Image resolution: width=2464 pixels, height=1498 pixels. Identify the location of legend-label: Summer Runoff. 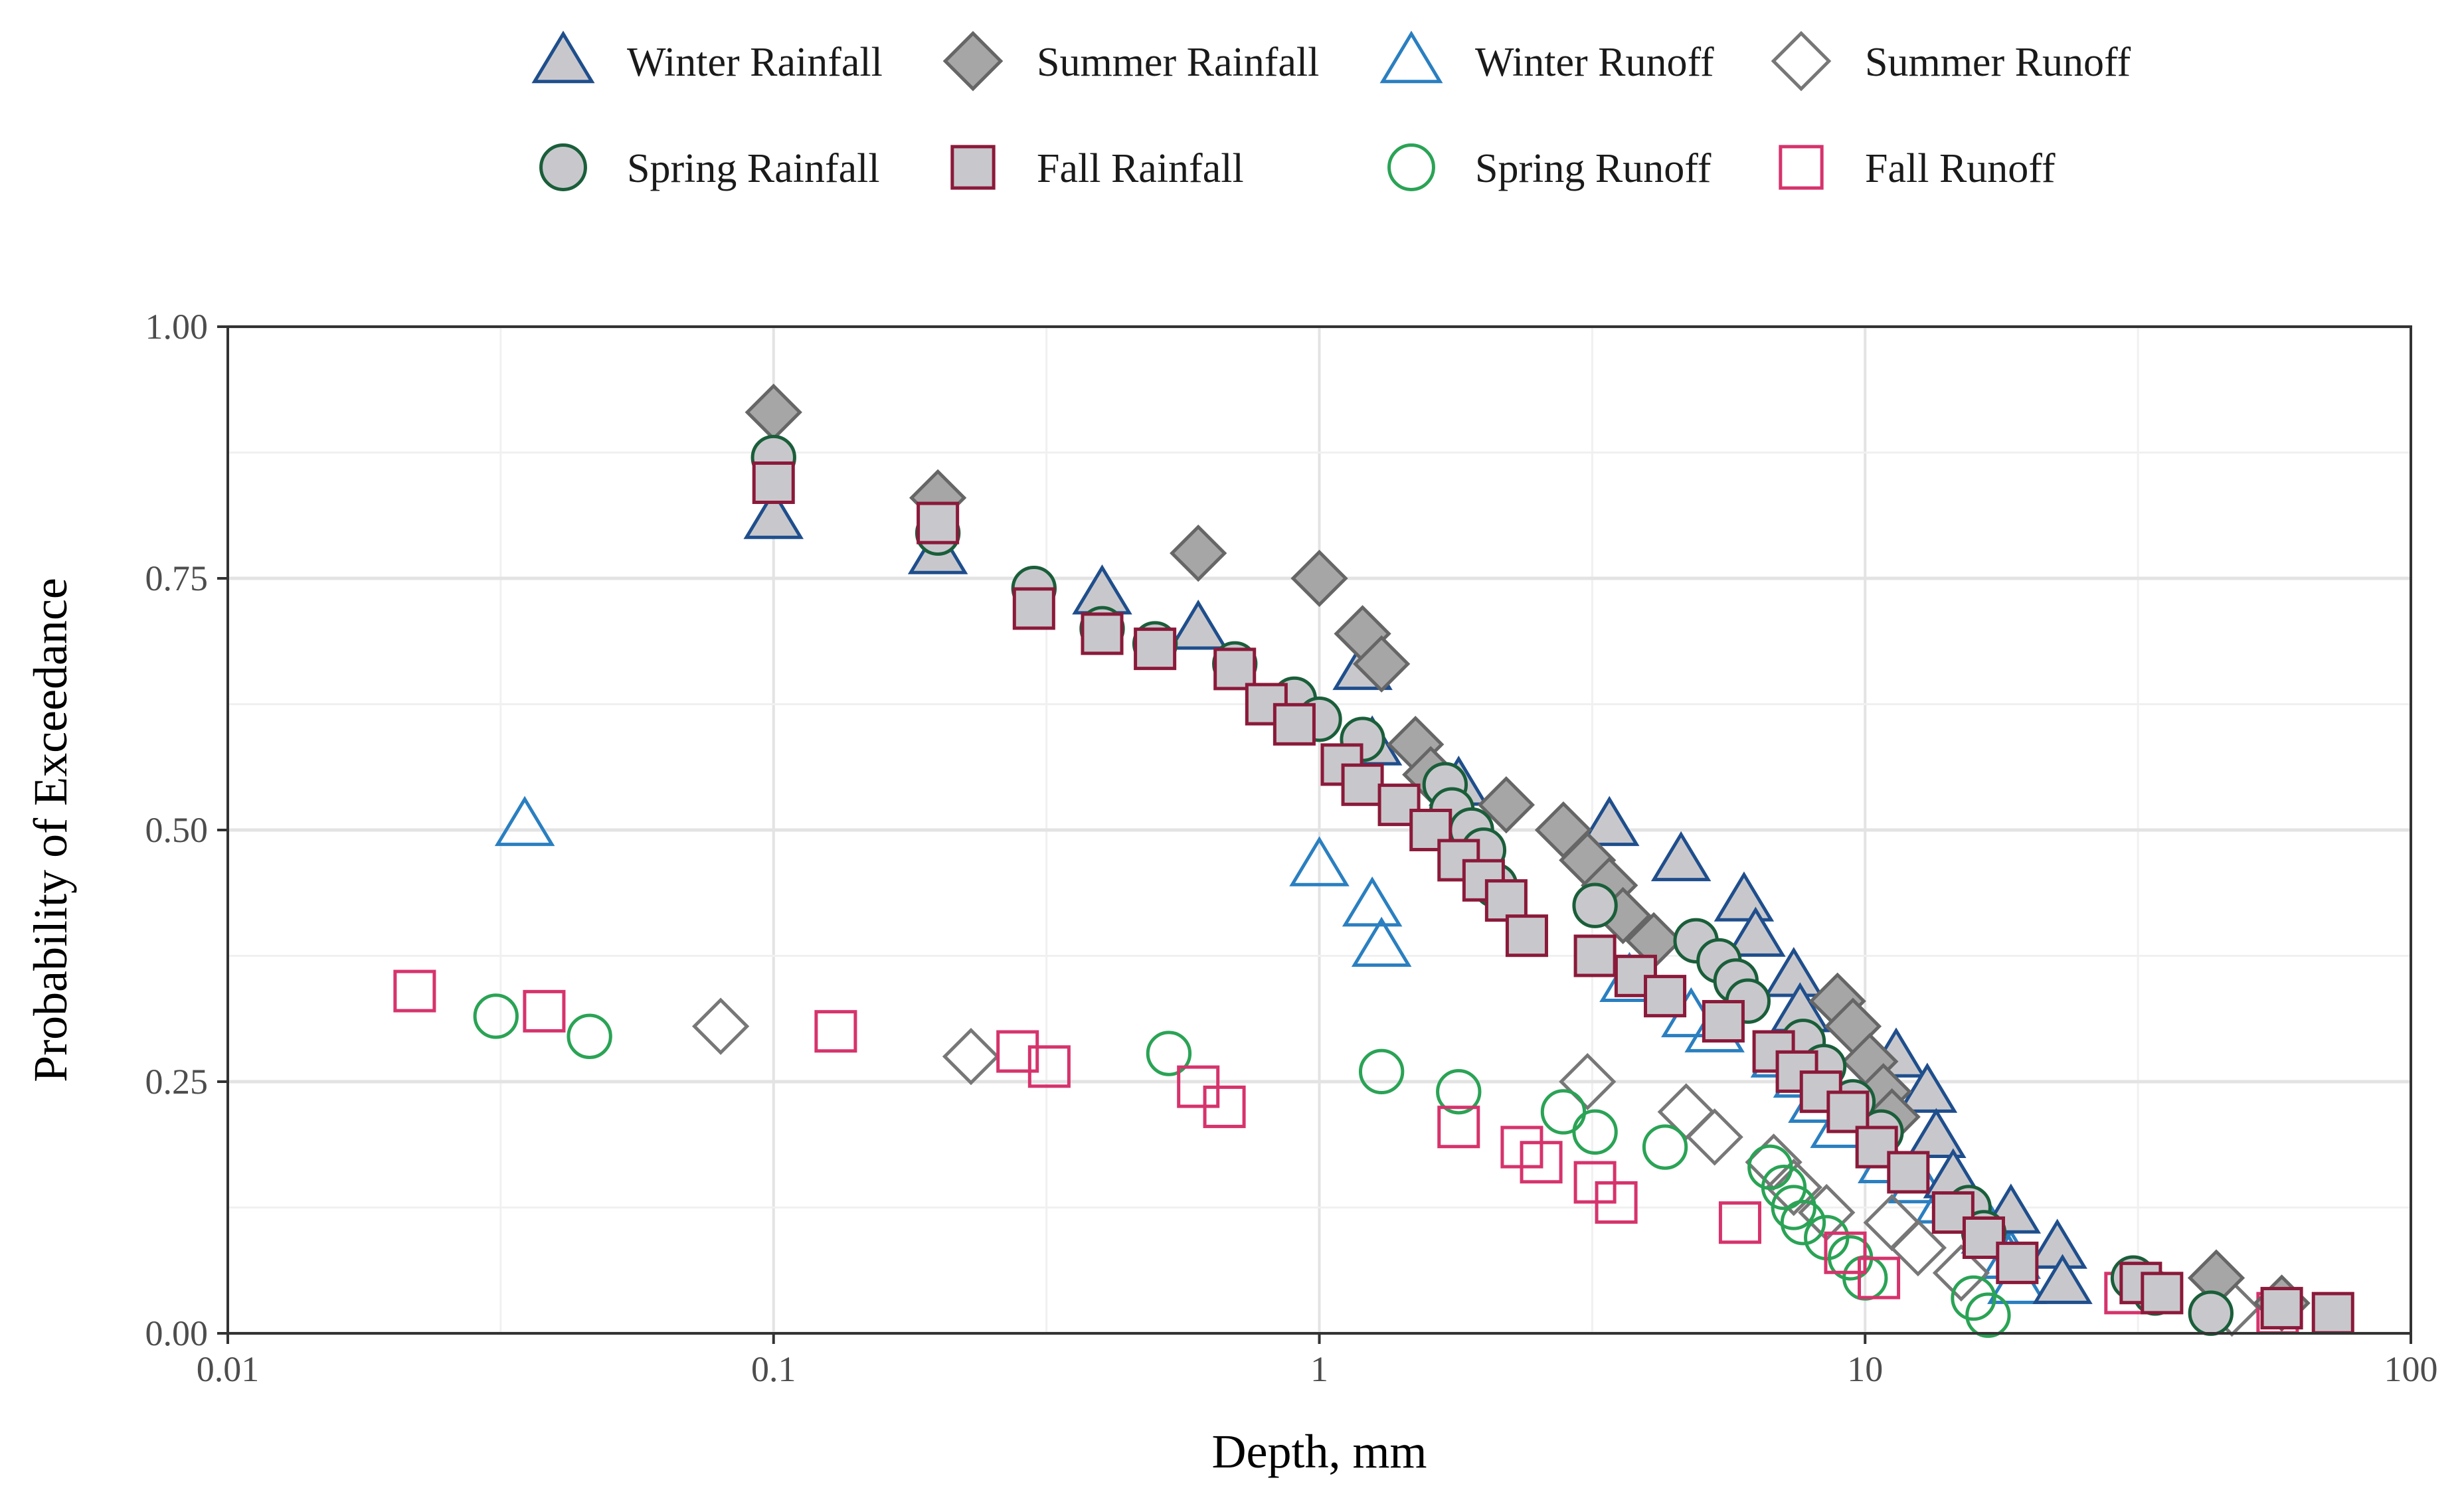
(1998, 63).